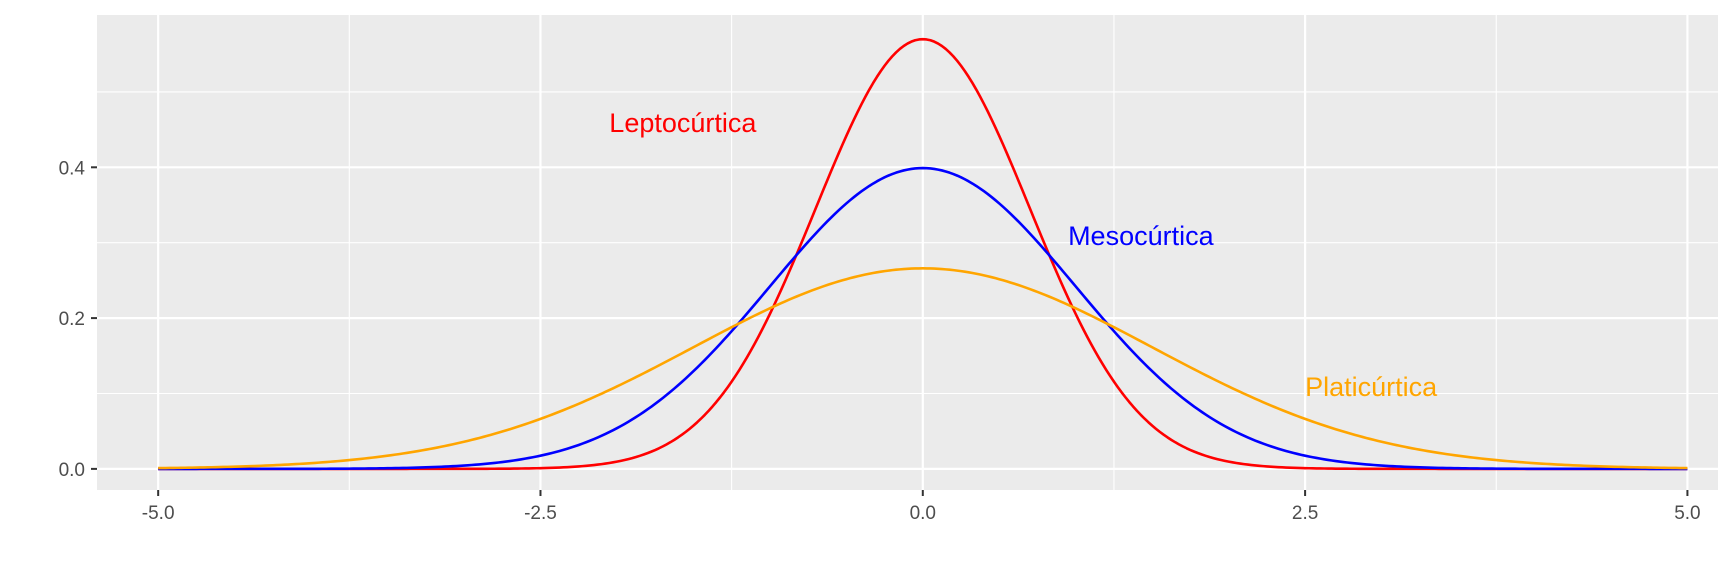  What do you see at coordinates (72, 470) in the screenshot?
I see `y-tick-label: 0.0` at bounding box center [72, 470].